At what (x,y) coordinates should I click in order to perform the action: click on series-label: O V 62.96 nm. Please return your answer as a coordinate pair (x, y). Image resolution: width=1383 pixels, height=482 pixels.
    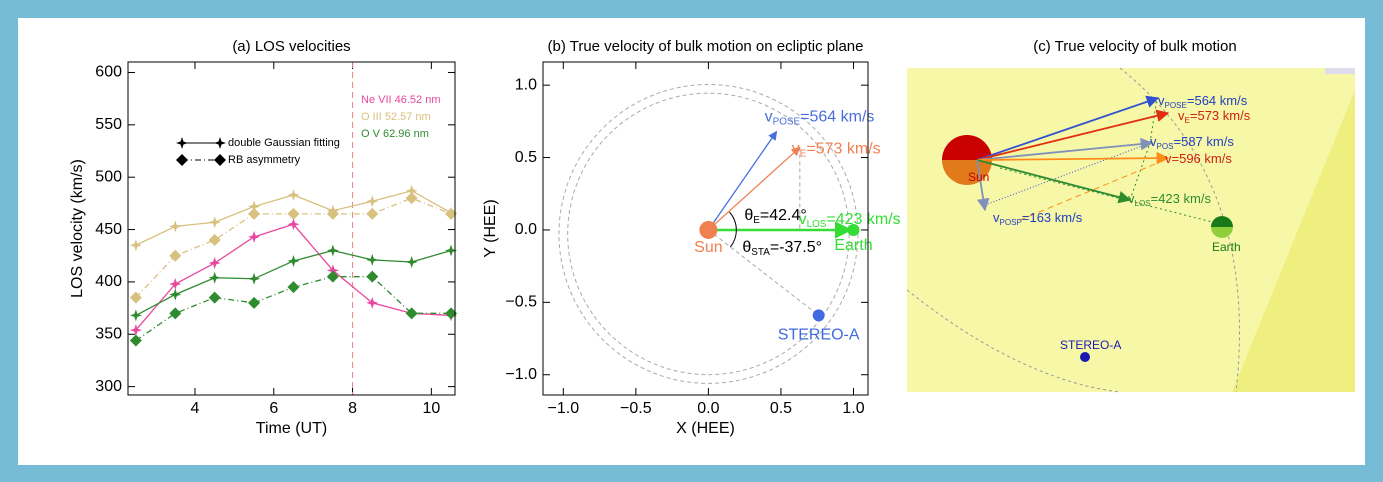
    Looking at the image, I should click on (395, 134).